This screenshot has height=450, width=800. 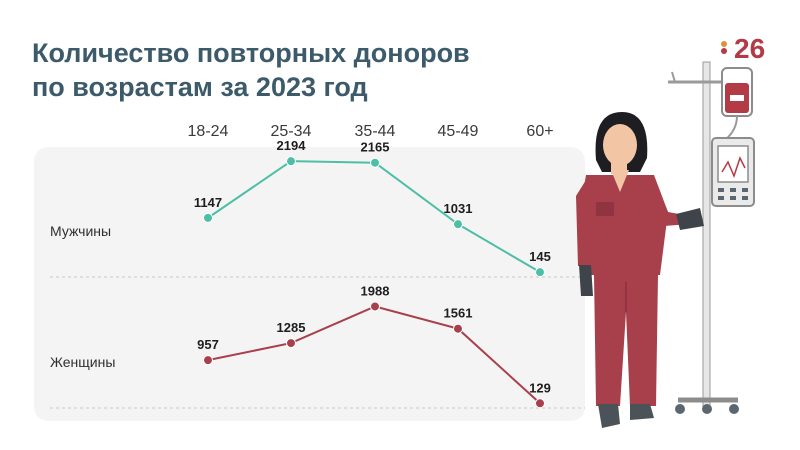 What do you see at coordinates (458, 313) in the screenshot?
I see `data-label: 1561` at bounding box center [458, 313].